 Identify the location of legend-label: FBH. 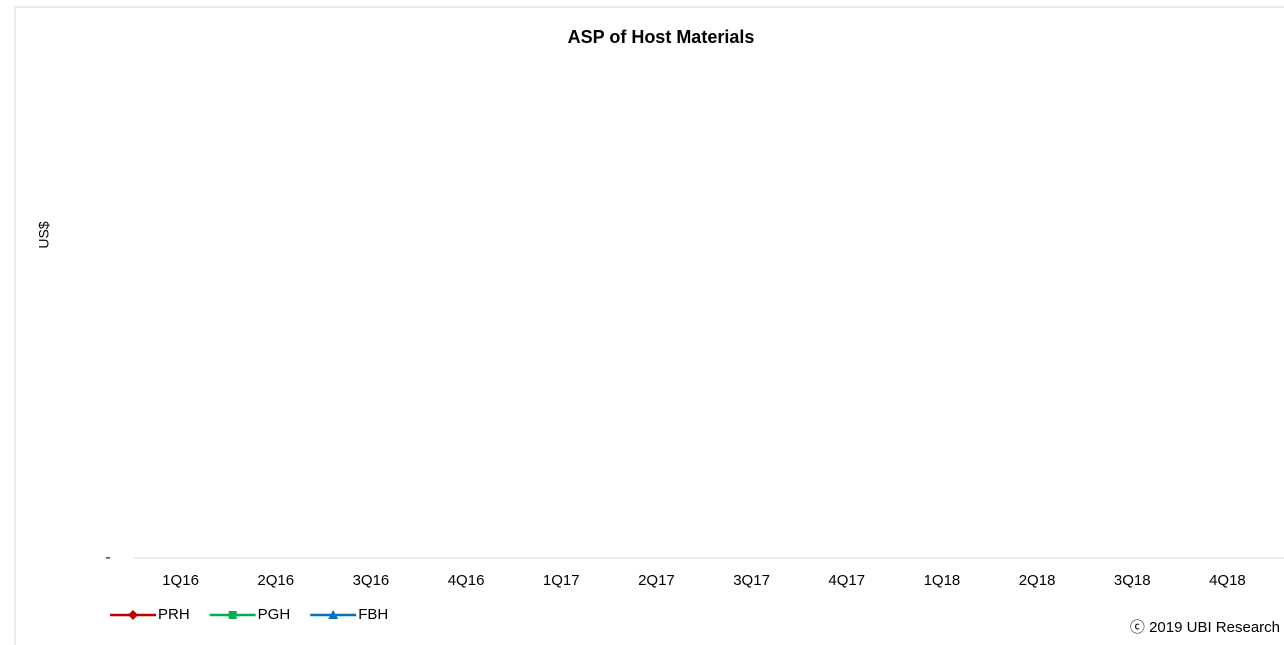
(373, 614).